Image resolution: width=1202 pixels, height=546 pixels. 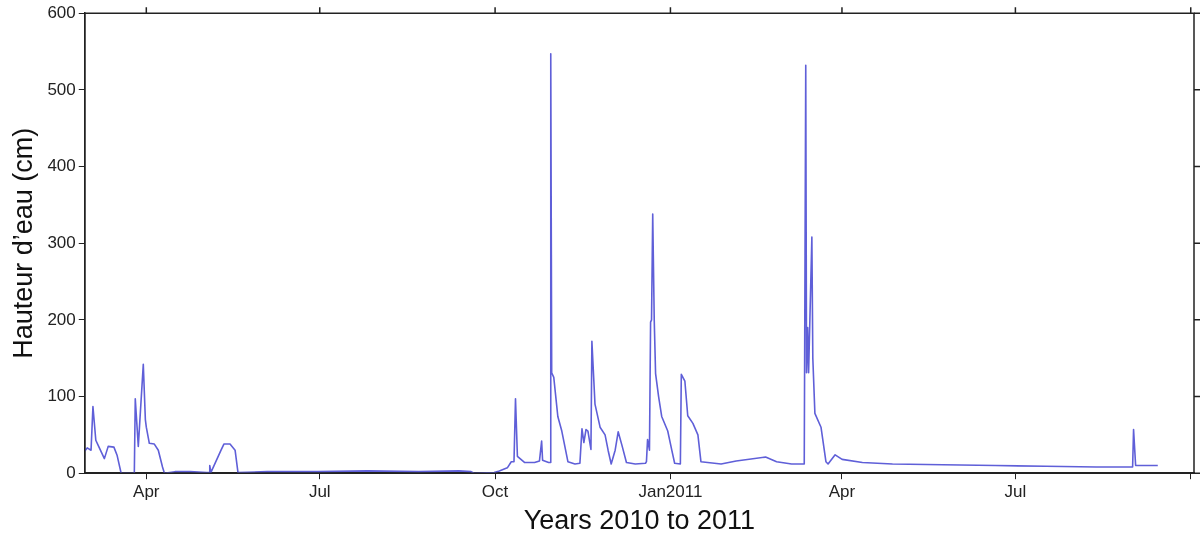 I want to click on y-tick-label: 600, so click(x=61, y=12).